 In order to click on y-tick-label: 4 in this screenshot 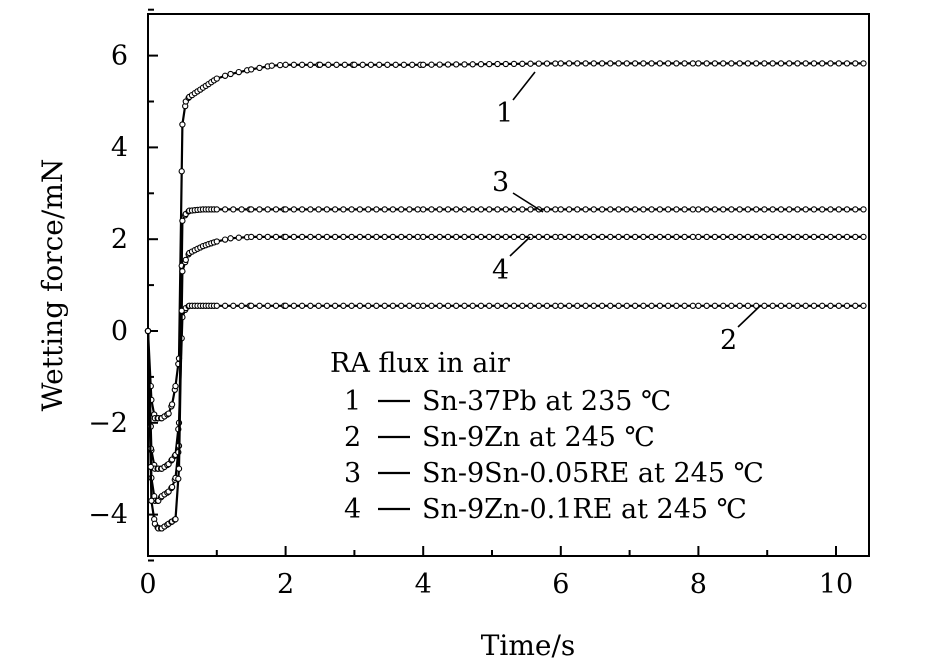, I will do `click(119, 147)`.